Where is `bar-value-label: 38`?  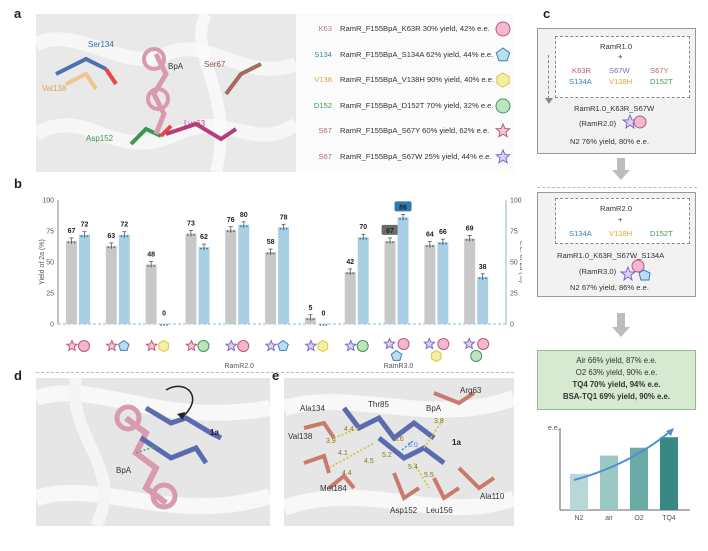
bar-value-label: 38 is located at coordinates (483, 267).